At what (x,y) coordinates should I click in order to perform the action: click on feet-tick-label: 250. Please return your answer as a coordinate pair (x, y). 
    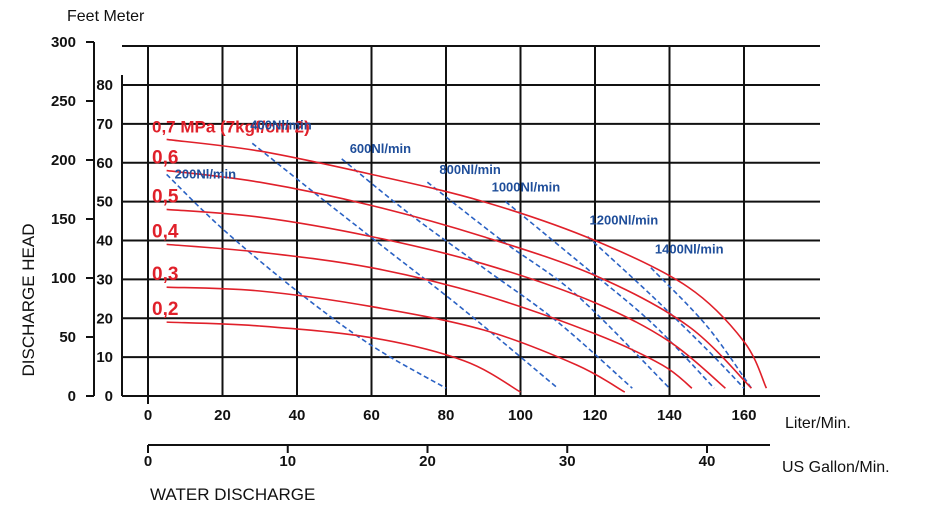
    Looking at the image, I should click on (63, 101).